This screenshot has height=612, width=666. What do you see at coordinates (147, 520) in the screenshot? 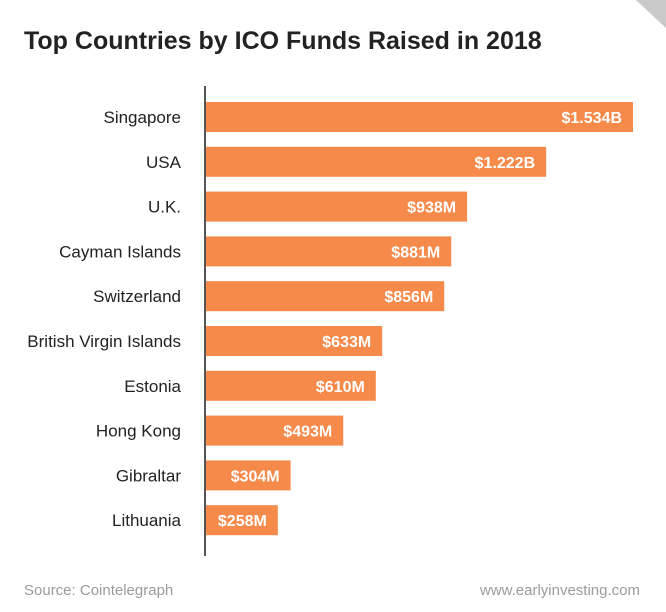
I see `category-label: Lithuania` at bounding box center [147, 520].